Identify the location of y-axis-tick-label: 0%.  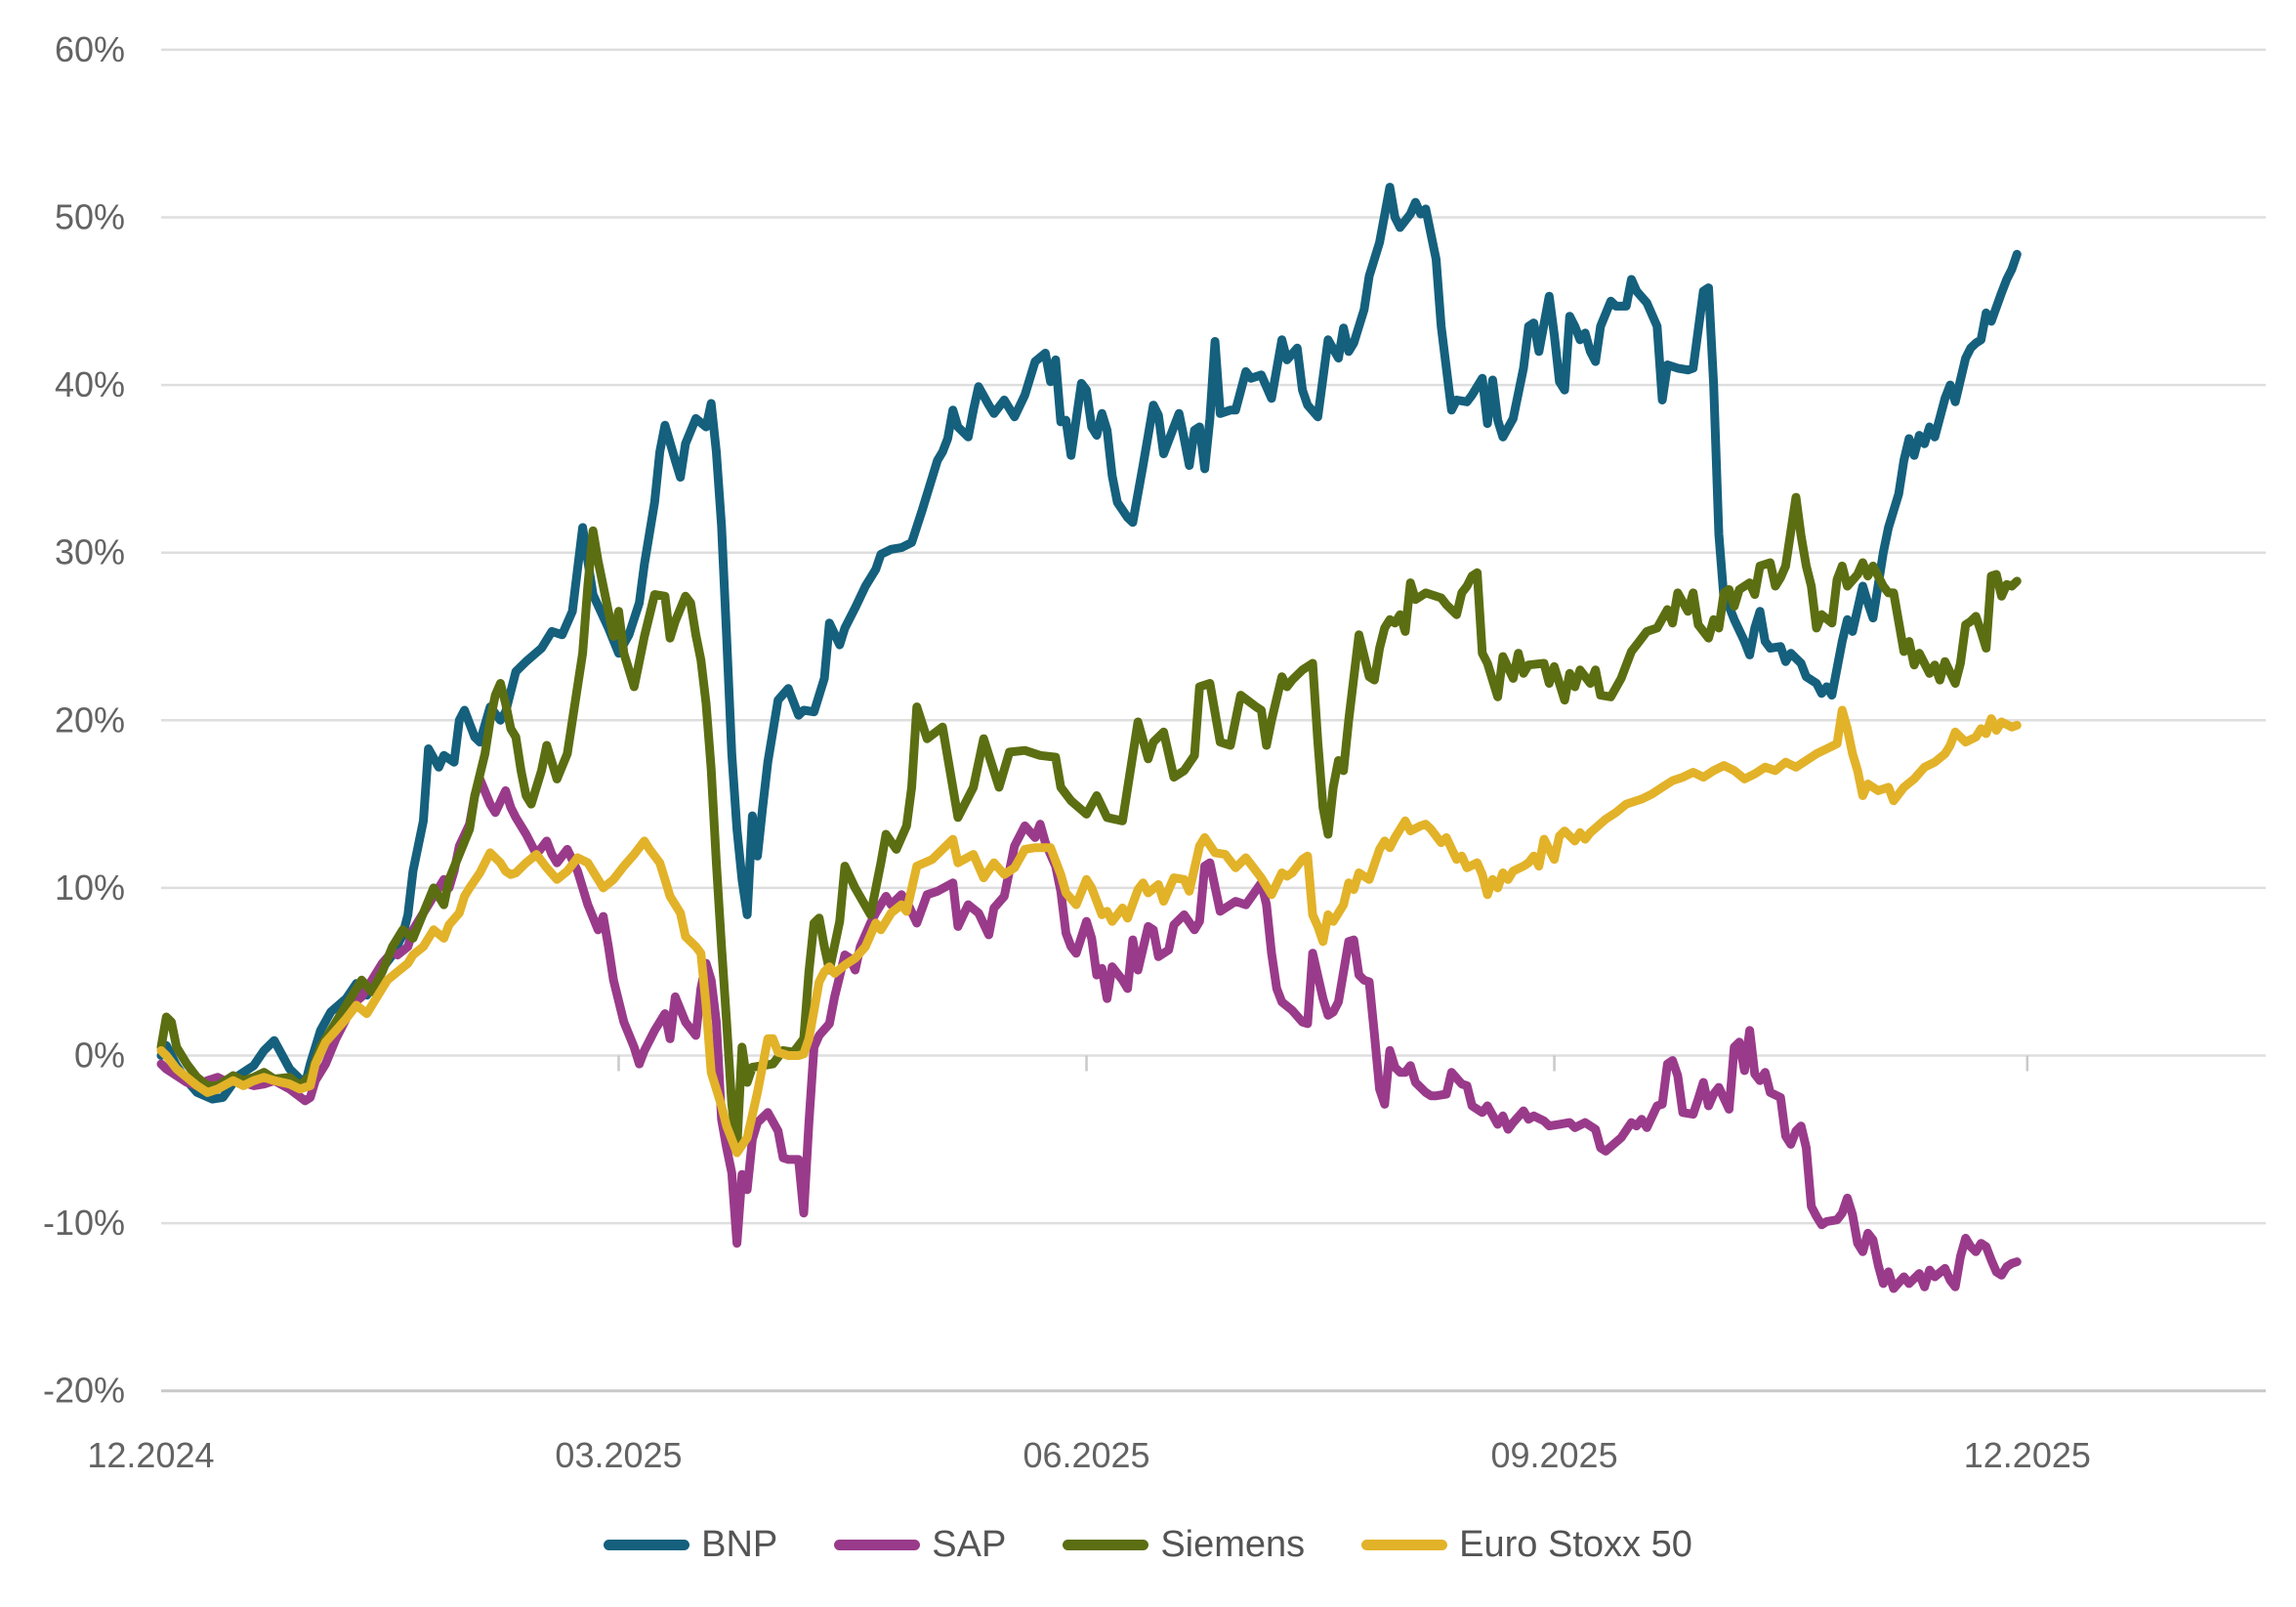
(99, 1056).